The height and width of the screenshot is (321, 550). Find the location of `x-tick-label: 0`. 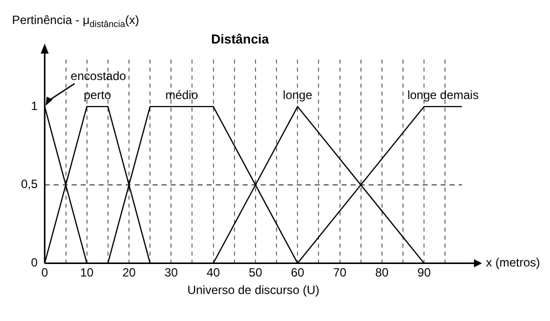

x-tick-label: 0 is located at coordinates (44, 273).